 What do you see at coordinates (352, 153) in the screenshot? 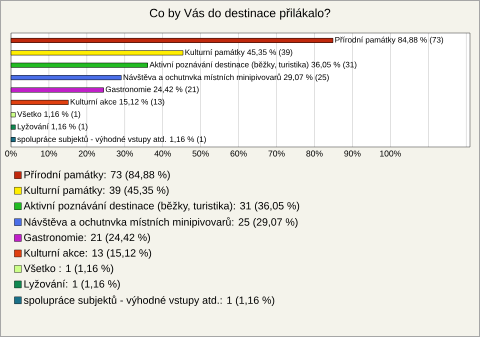
I see `x-tick-label: 90%` at bounding box center [352, 153].